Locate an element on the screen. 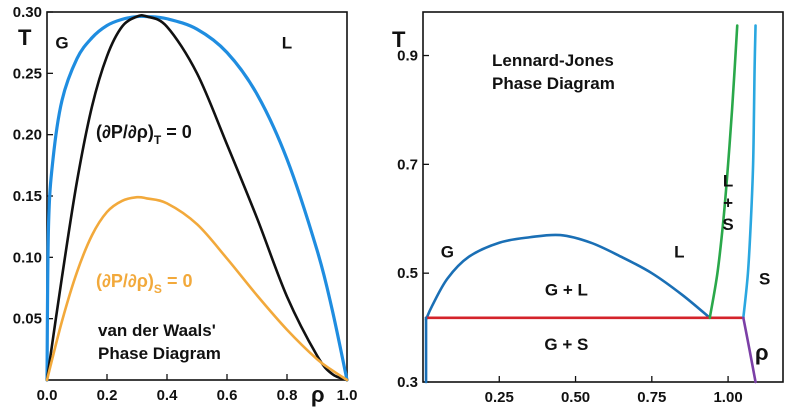  vdw-xtick-label: 0.6 is located at coordinates (227, 395).